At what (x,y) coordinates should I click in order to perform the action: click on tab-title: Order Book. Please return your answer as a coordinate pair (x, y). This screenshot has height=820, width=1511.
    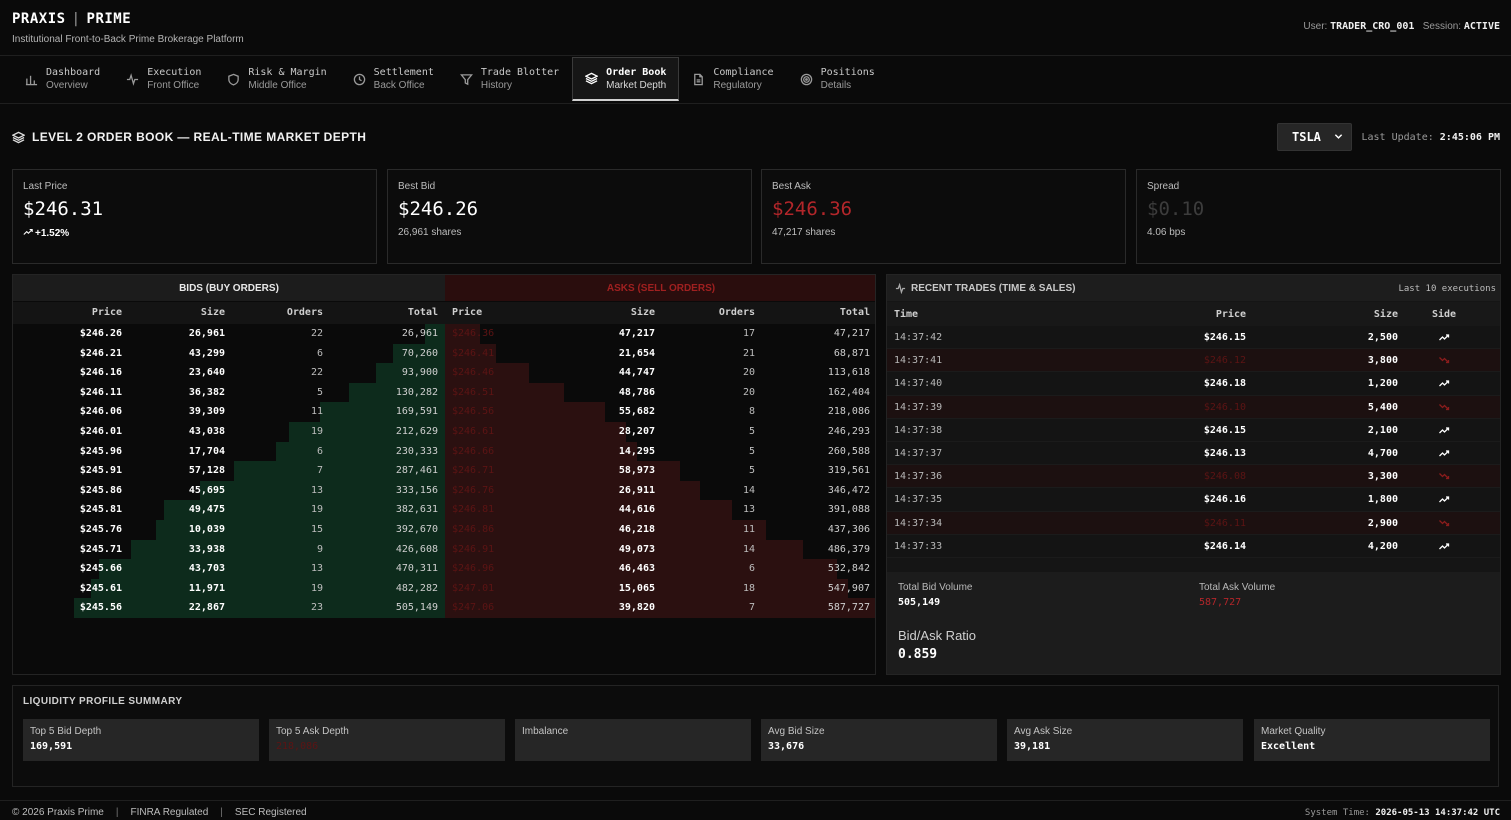
    Looking at the image, I should click on (636, 72).